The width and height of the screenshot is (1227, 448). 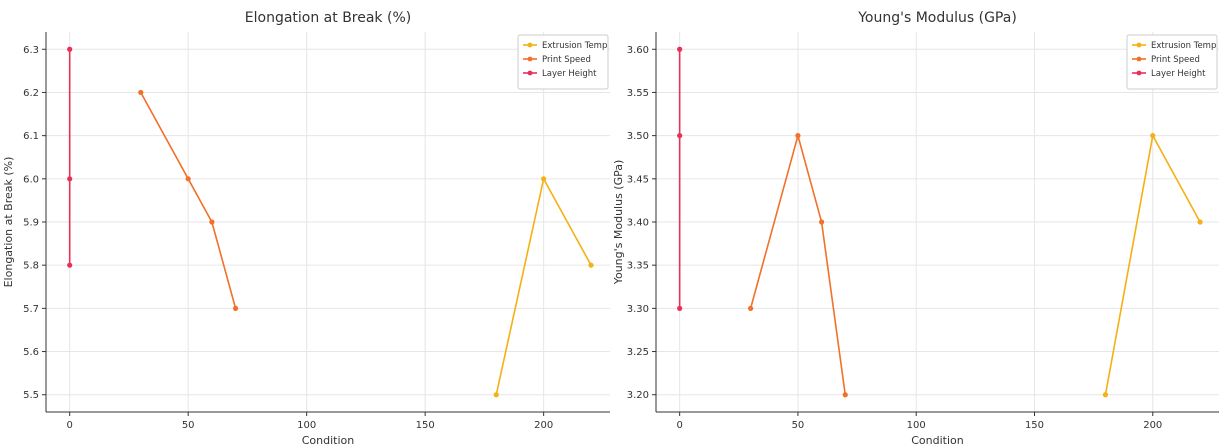 What do you see at coordinates (618, 223) in the screenshot?
I see `y-axis-title: Young's Modulus (GPa)` at bounding box center [618, 223].